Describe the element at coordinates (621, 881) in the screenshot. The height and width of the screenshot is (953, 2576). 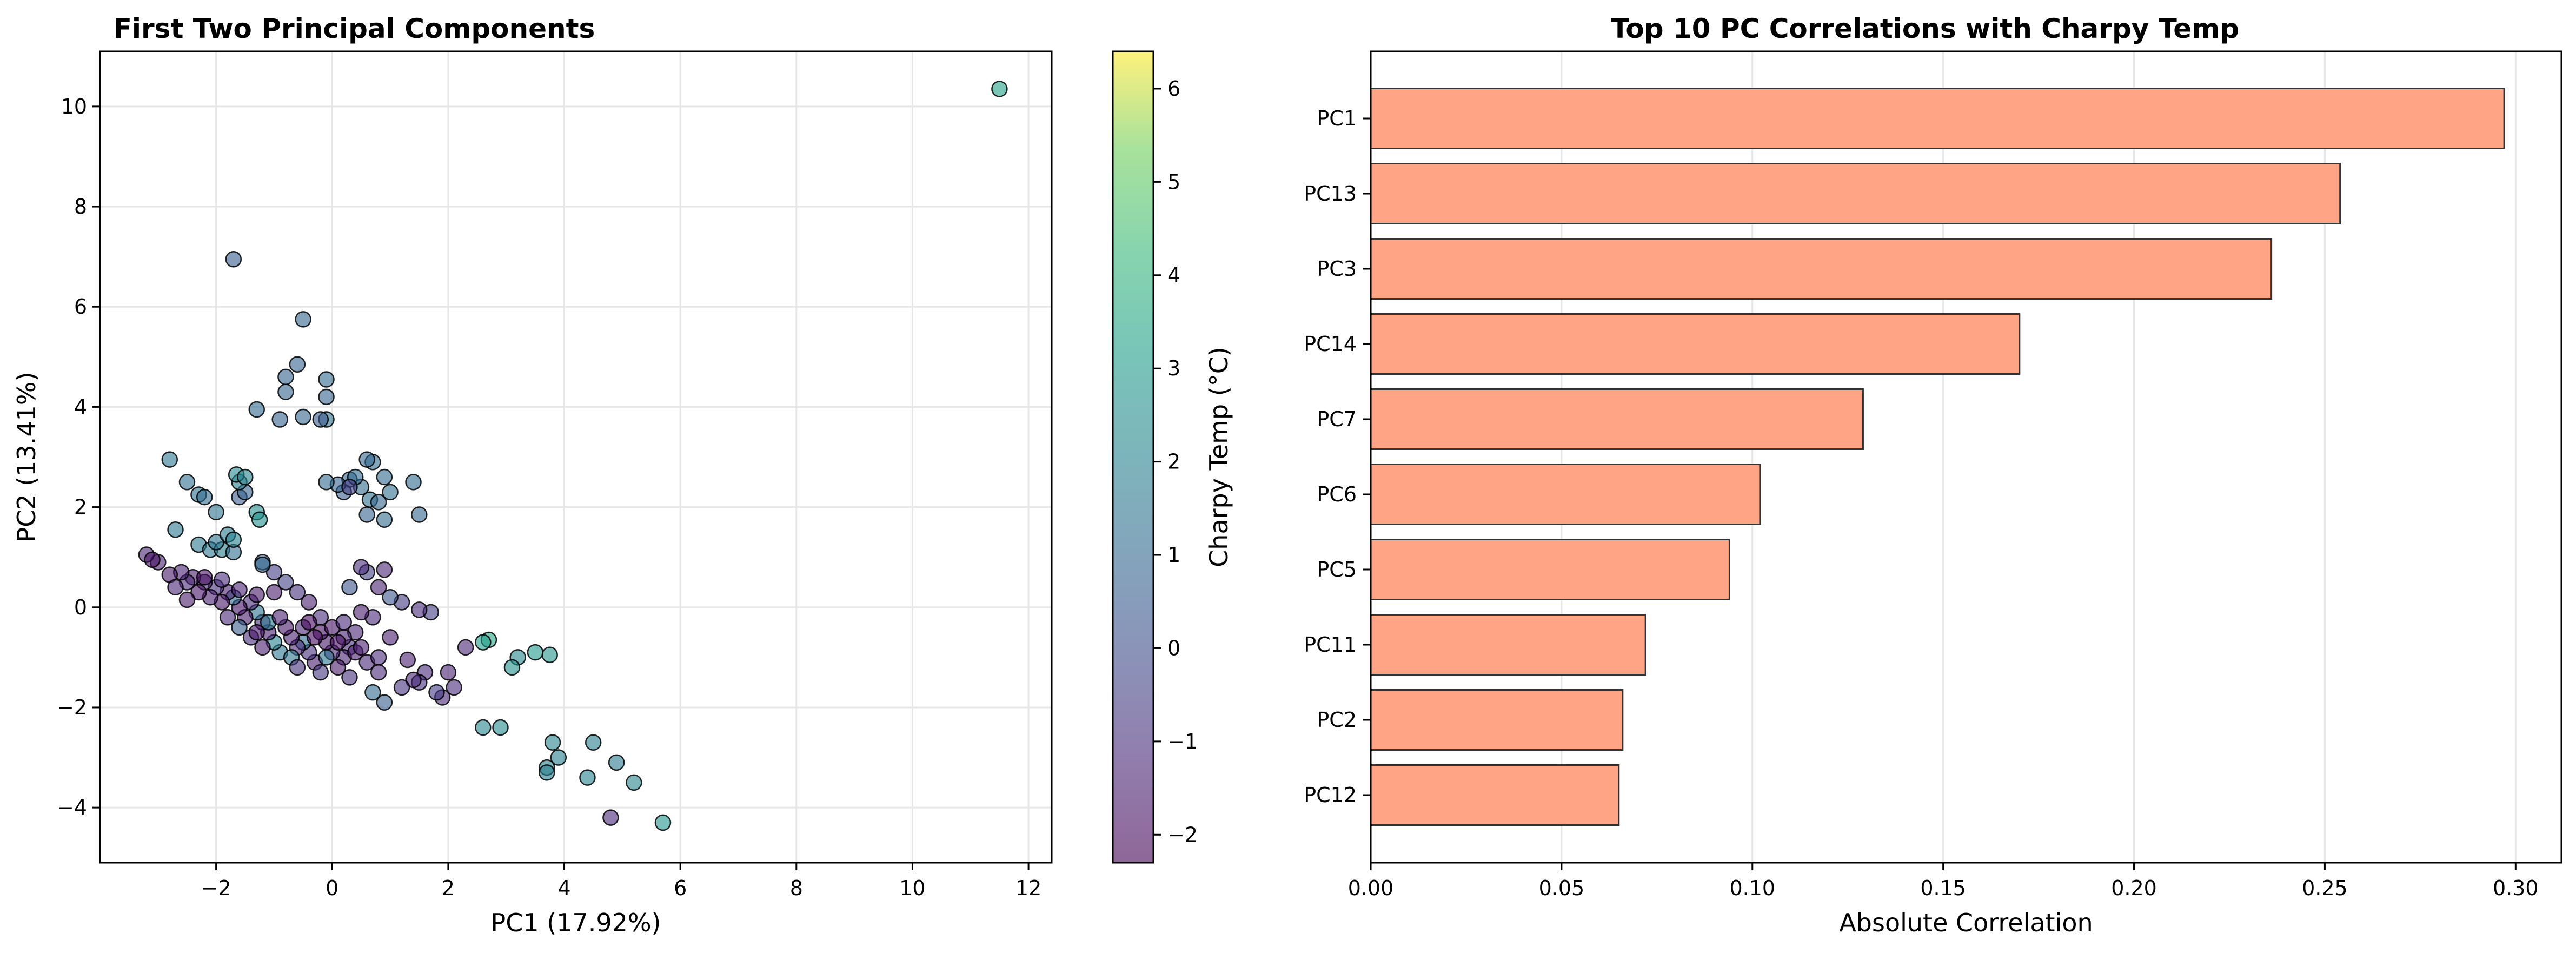
I see `scatter-x-axis: −2 0 2 4 6 8 10 12` at that location.